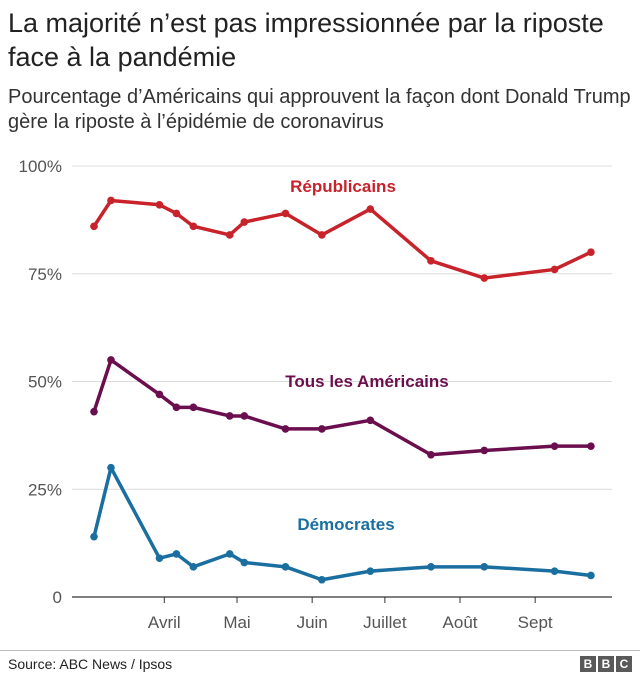  Describe the element at coordinates (460, 622) in the screenshot. I see `x-tick-label-4: Août` at that location.